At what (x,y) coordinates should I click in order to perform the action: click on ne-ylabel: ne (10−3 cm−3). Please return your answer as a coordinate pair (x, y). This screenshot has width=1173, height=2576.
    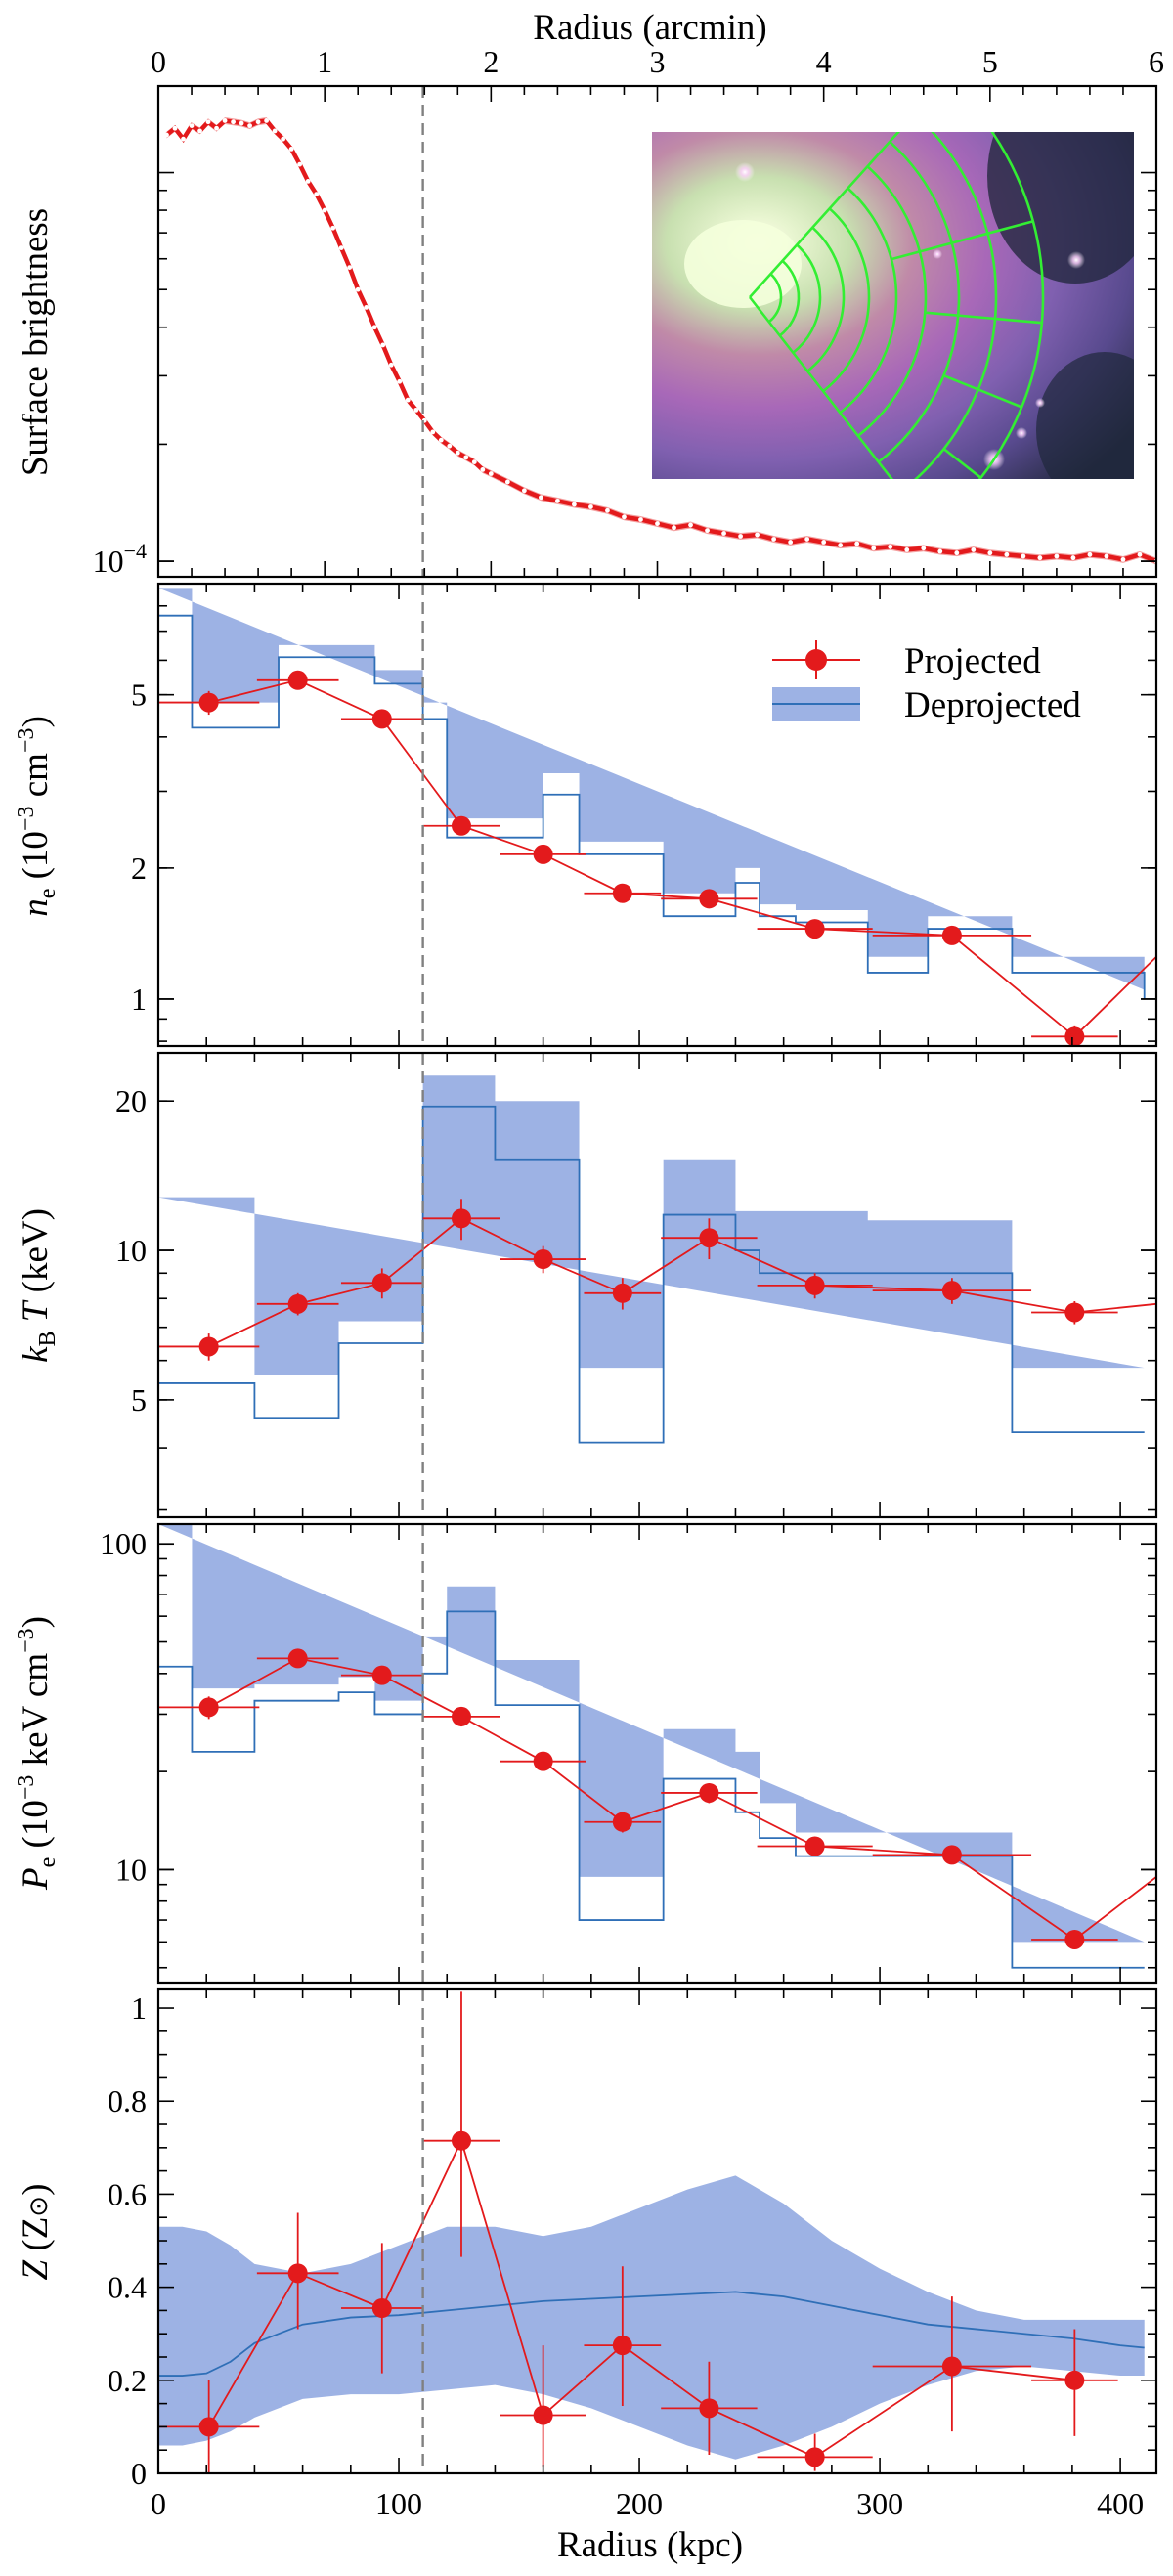
    Looking at the image, I should click on (37, 816).